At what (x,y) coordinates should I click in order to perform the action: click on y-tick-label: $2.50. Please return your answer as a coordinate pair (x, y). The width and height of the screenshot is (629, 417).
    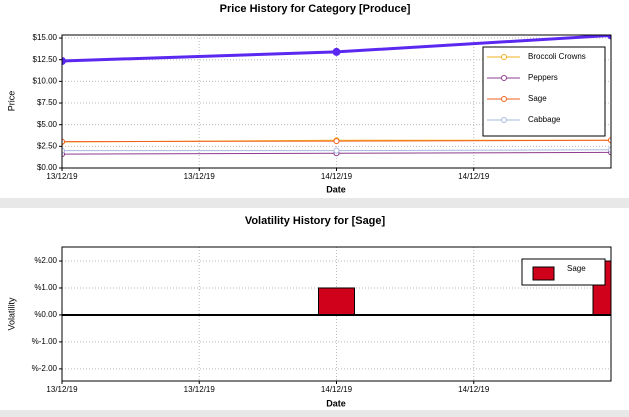
    Looking at the image, I should click on (47, 145).